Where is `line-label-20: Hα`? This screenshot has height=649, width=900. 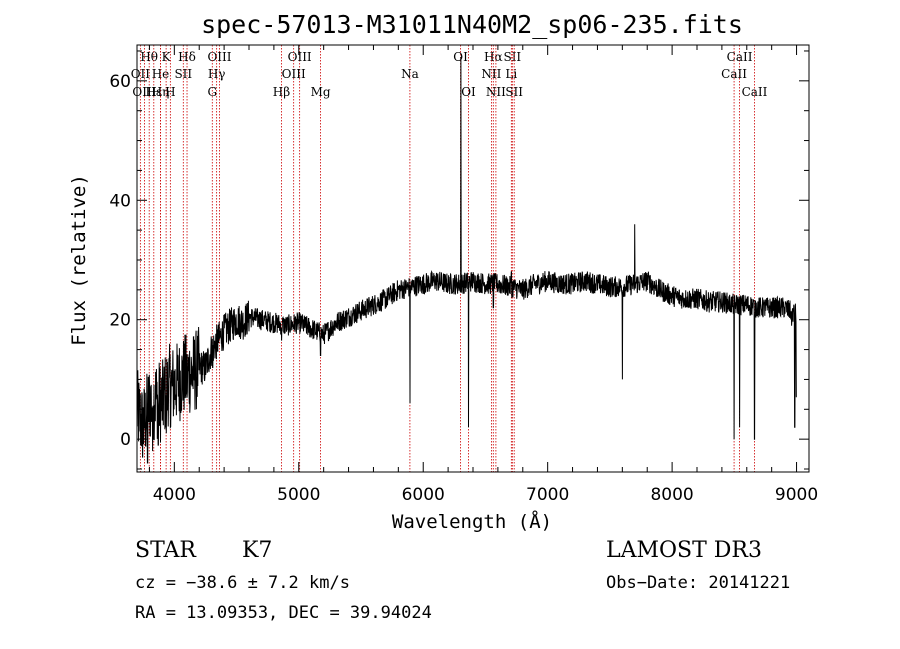
line-label-20: Hα is located at coordinates (493, 57).